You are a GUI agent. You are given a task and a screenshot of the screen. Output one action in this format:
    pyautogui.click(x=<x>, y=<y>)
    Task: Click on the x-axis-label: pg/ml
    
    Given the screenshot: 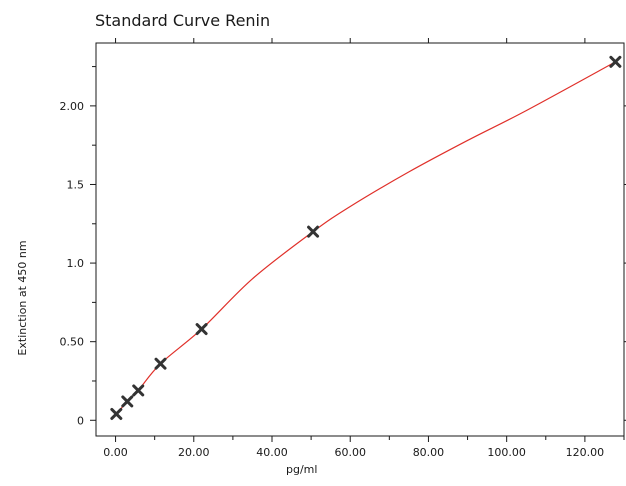 What is the action you would take?
    pyautogui.click(x=302, y=469)
    